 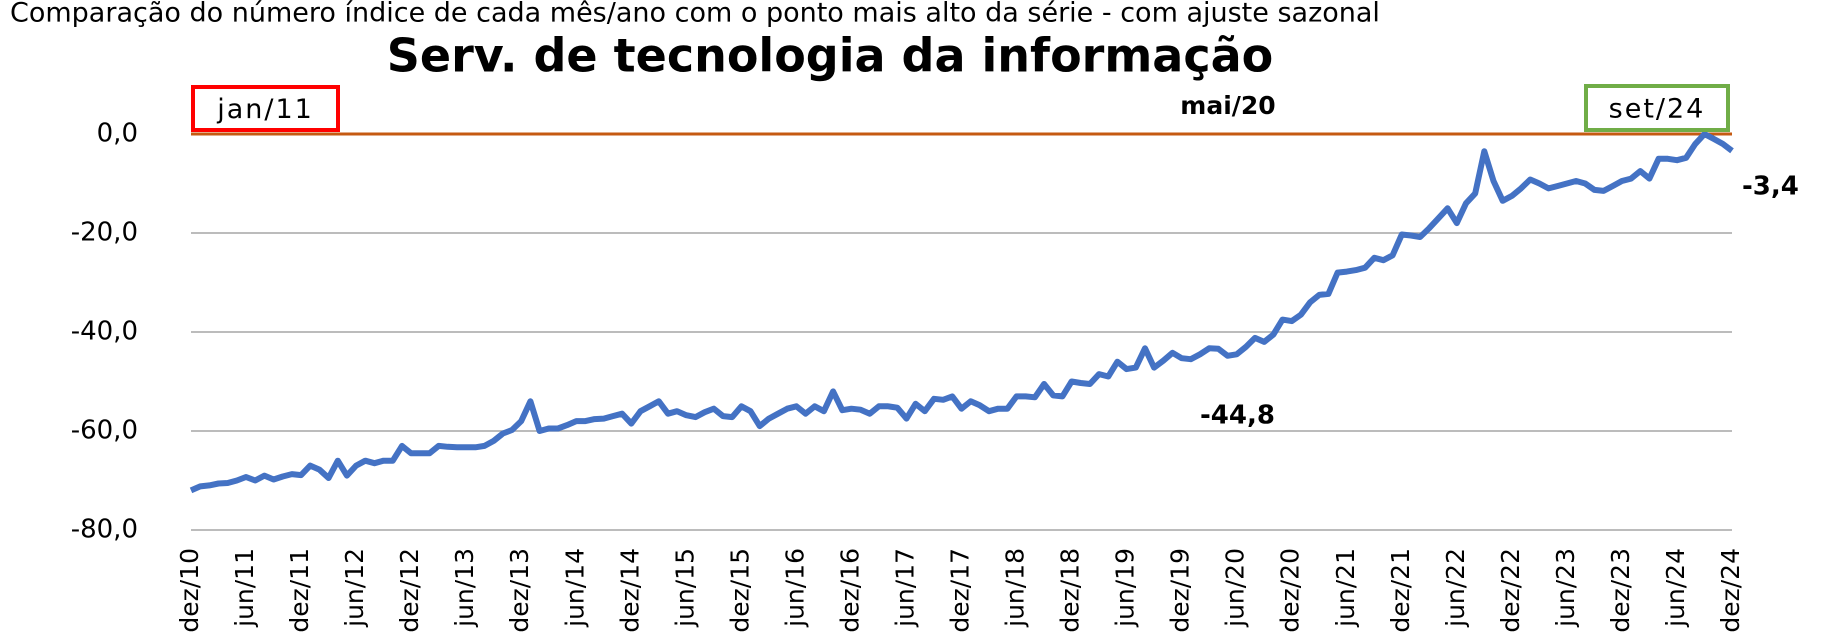 I want to click on x-tick-label: dez/15, so click(x=739, y=590).